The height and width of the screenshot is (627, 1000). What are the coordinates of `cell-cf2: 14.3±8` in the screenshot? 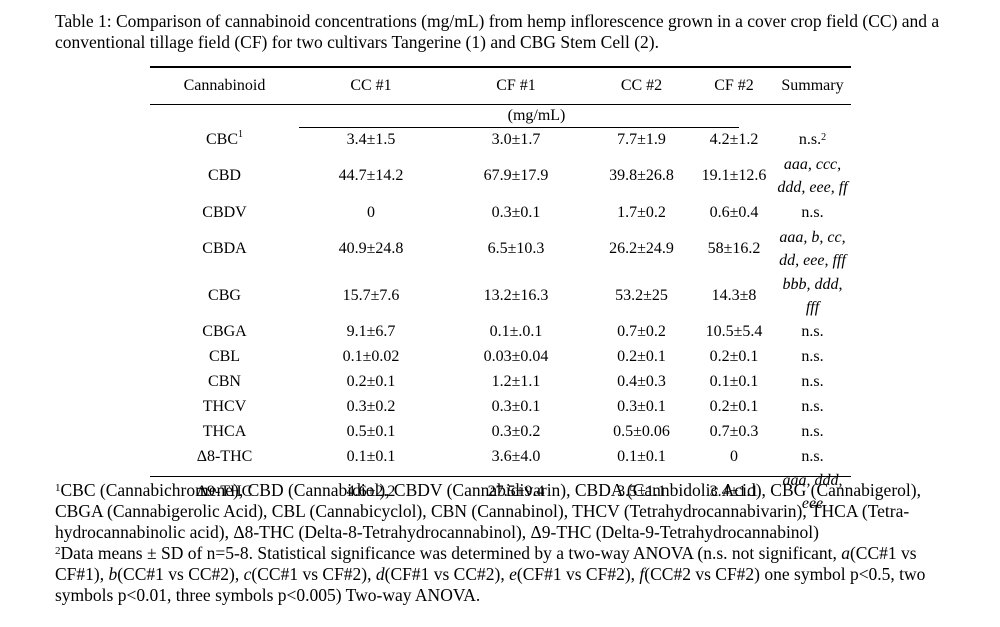 It's located at (734, 295).